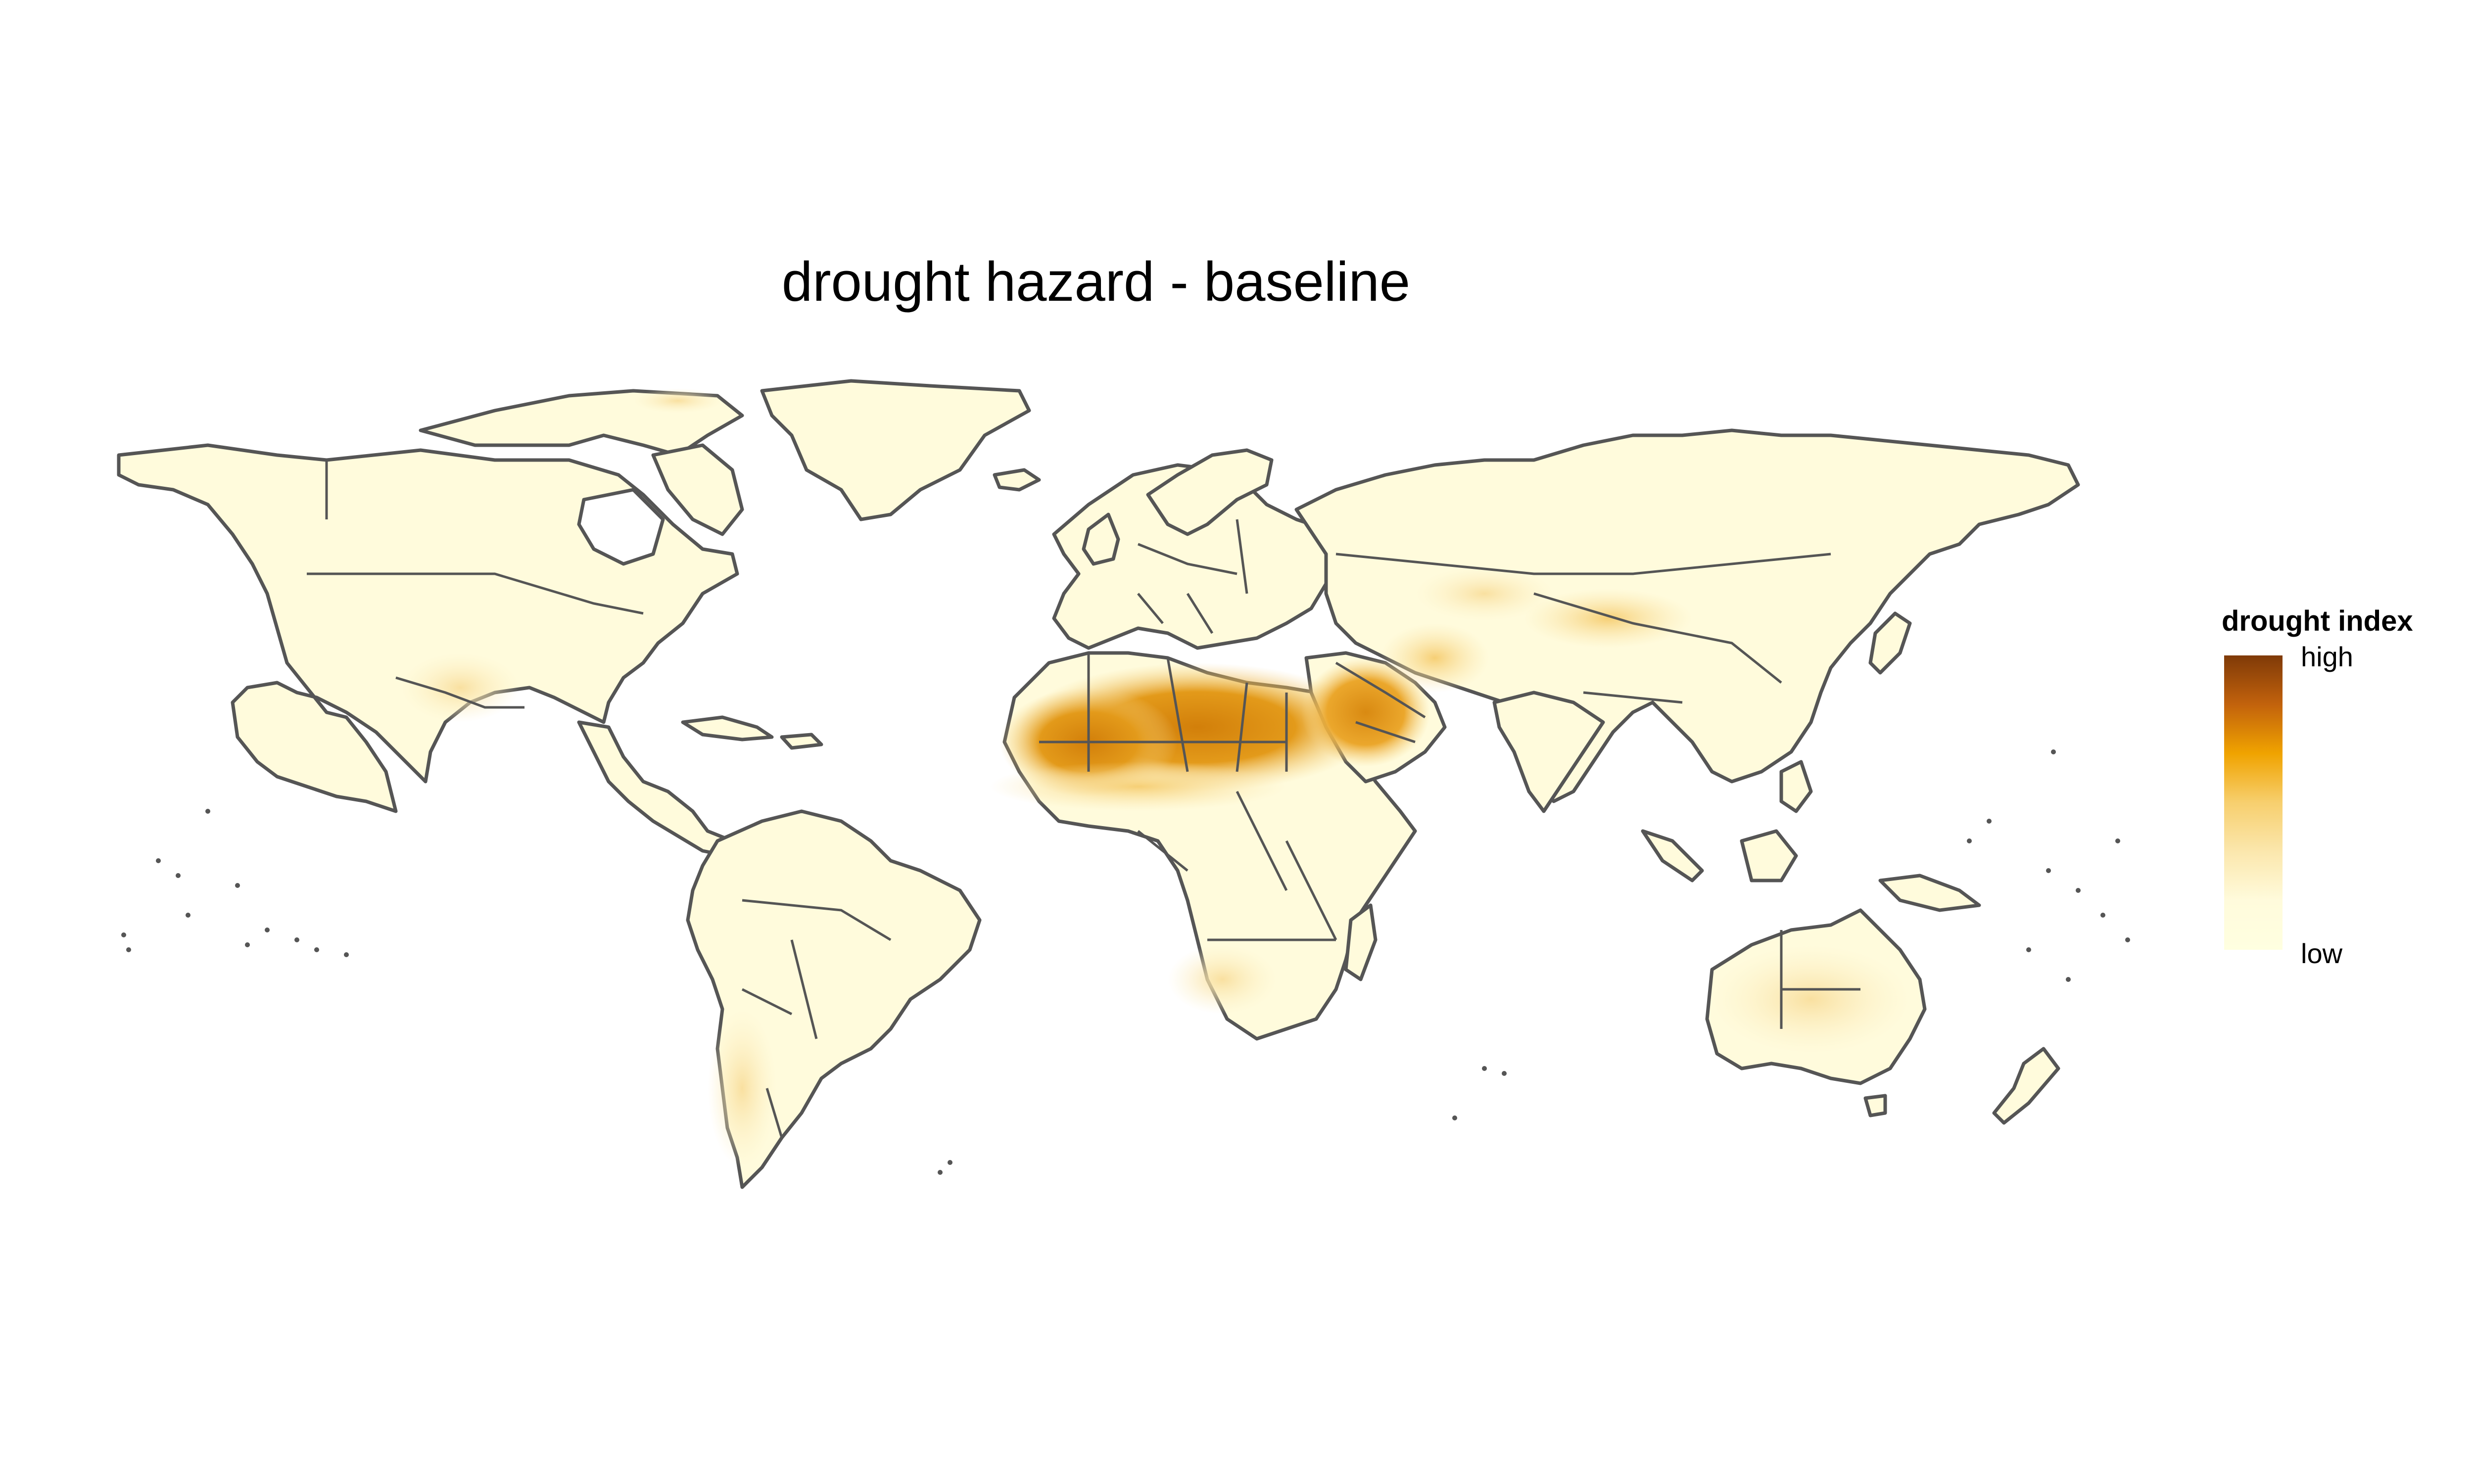 Image resolution: width=2474 pixels, height=1484 pixels. I want to click on russia-border, so click(1583, 564).